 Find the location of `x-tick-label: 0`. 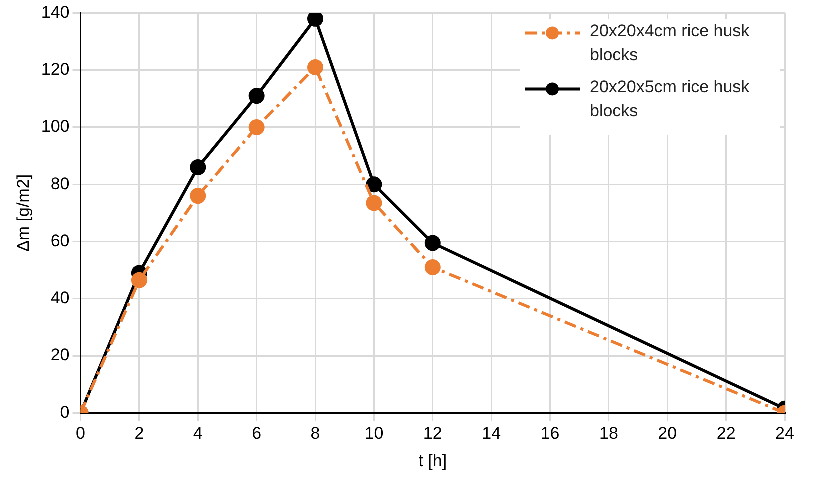

x-tick-label: 0 is located at coordinates (81, 434).